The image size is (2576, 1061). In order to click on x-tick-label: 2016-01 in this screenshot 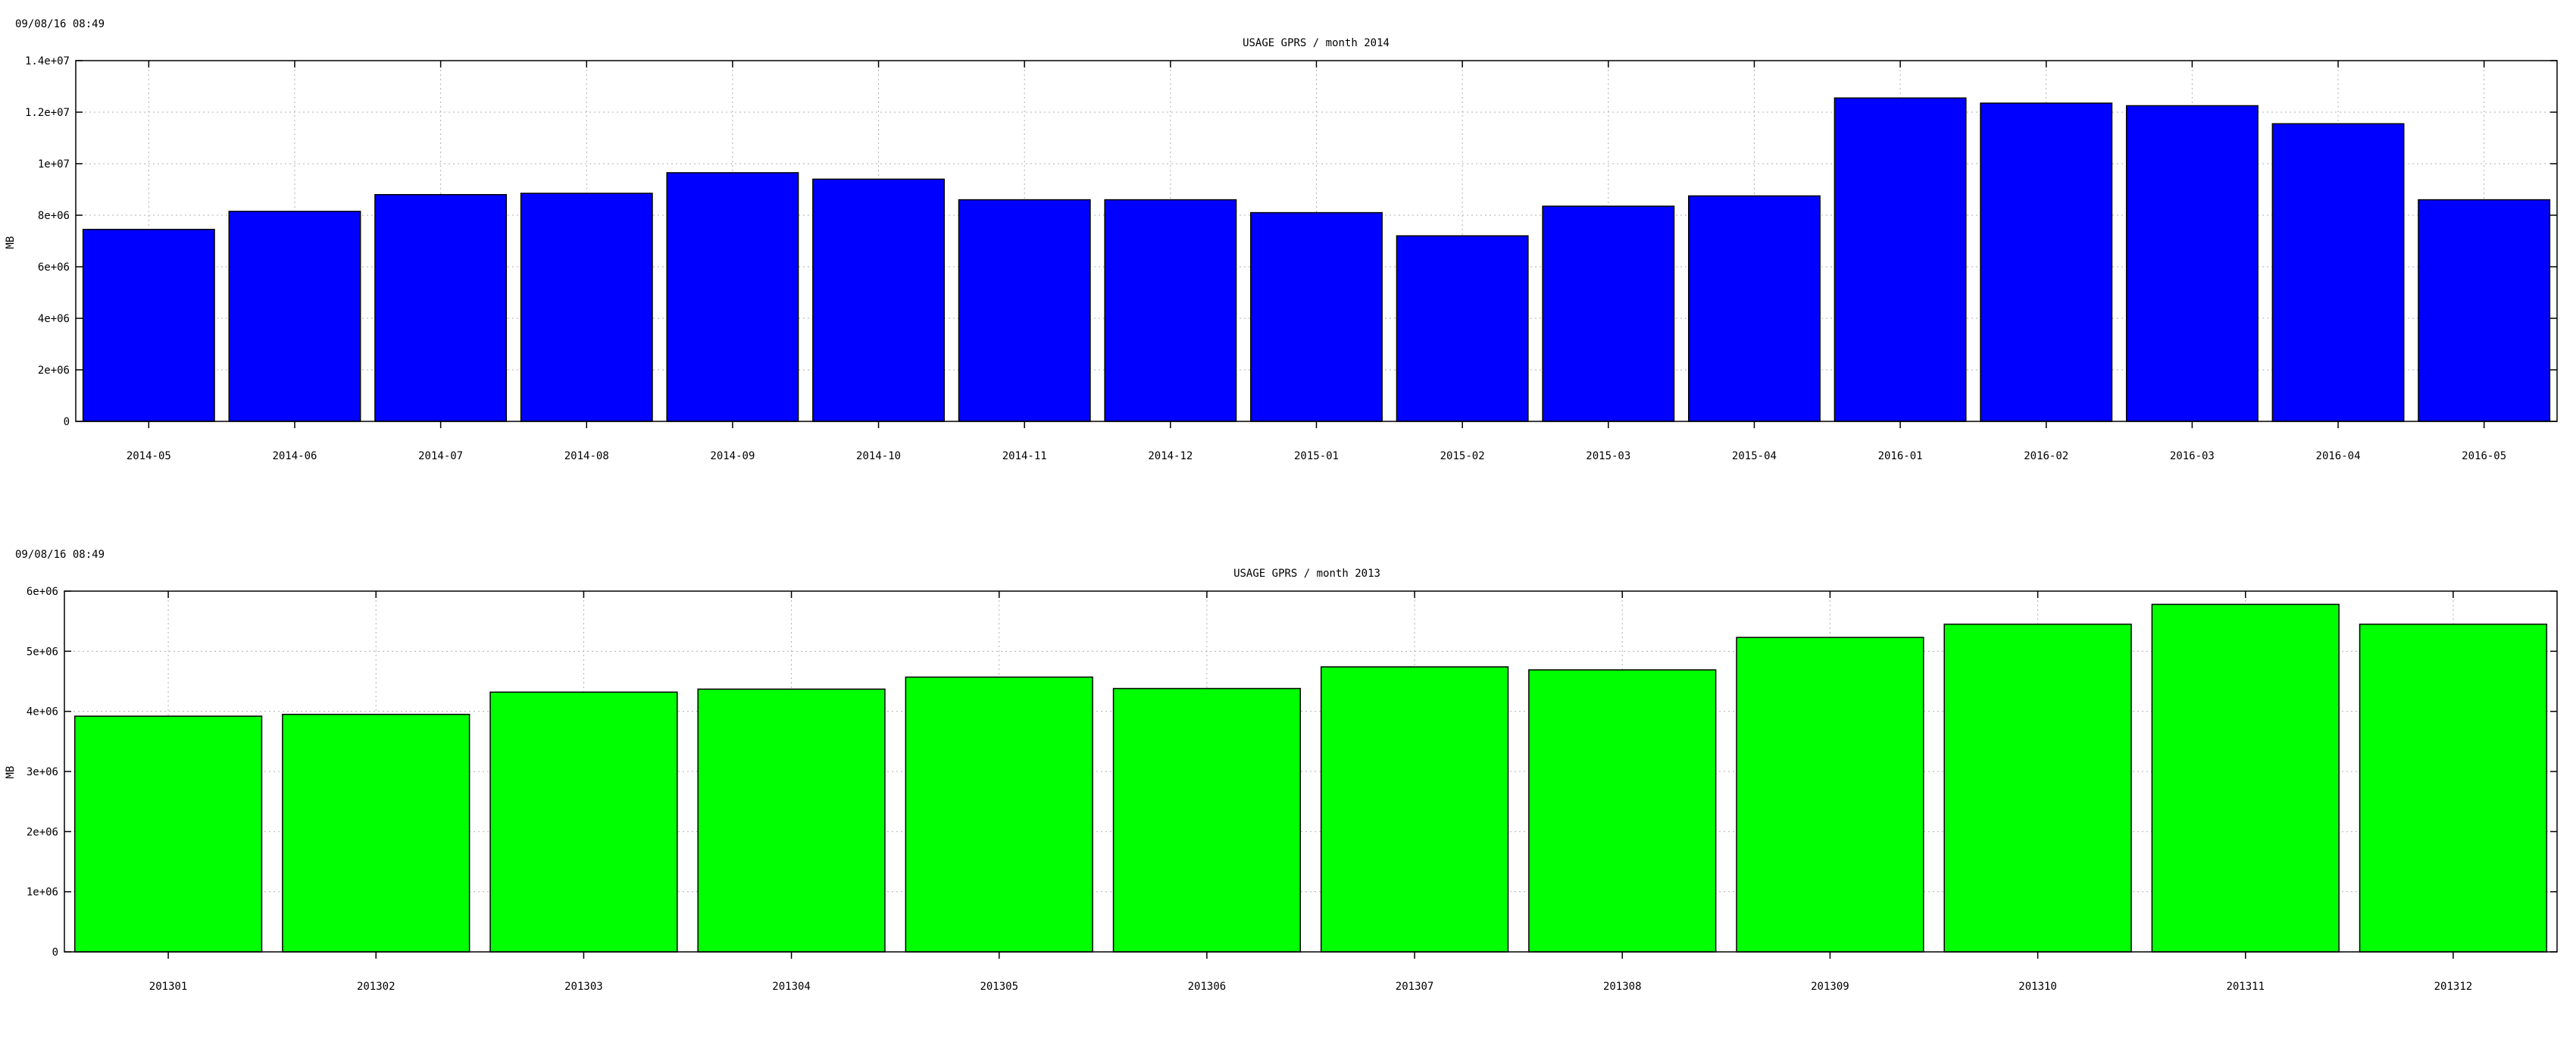, I will do `click(1900, 456)`.